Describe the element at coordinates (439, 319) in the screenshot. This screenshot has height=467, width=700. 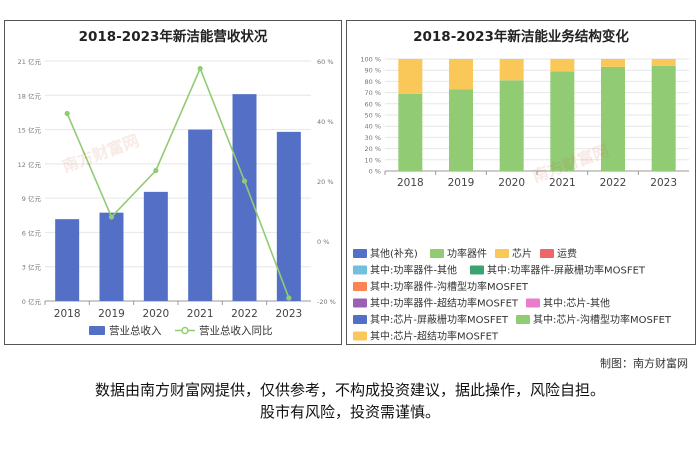
I see `legend-label: 其中:芯片-屏蔽栅功率MOSFET` at that location.